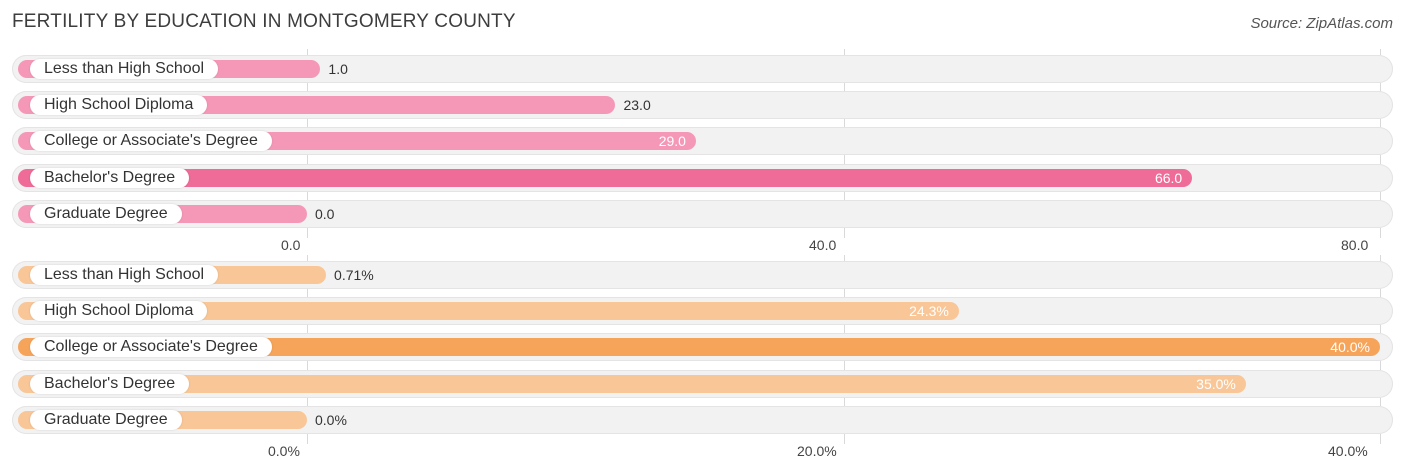 This screenshot has height=475, width=1406. Describe the element at coordinates (702, 420) in the screenshot. I see `bar-row: Graduate Degree 0.0%` at that location.